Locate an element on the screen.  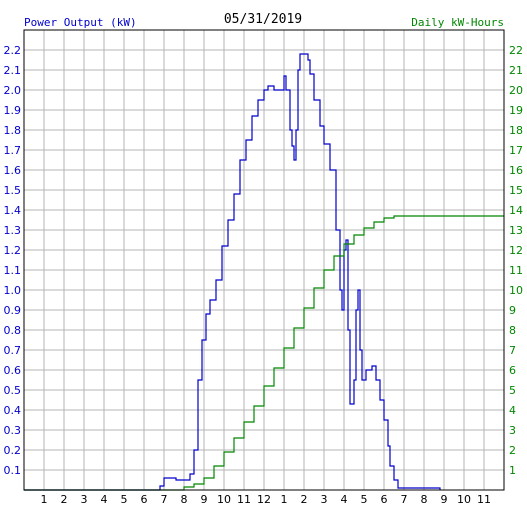
right-tick-label: 21 is located at coordinates (516, 70).